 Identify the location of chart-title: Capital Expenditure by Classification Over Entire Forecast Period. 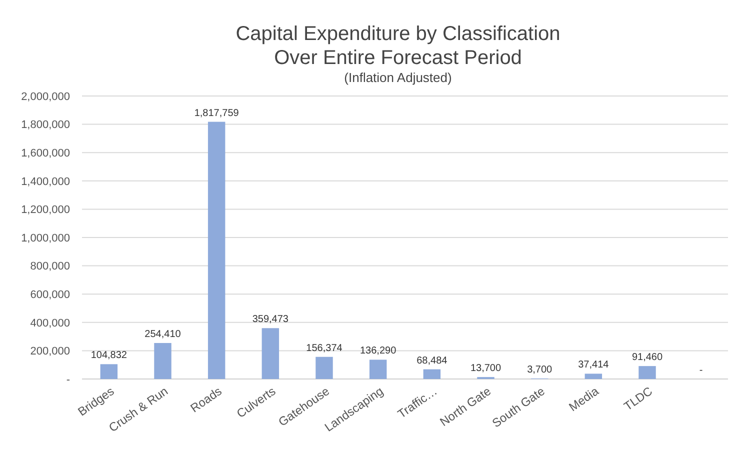
(398, 46).